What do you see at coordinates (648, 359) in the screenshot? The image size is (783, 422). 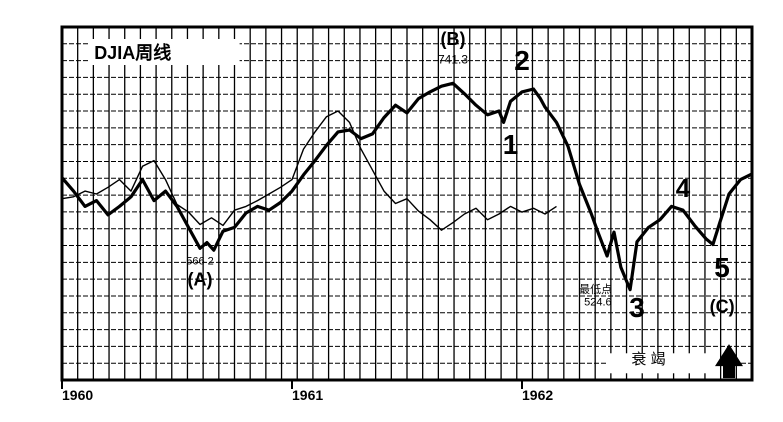 I see `annotation-label: 衰 竭` at bounding box center [648, 359].